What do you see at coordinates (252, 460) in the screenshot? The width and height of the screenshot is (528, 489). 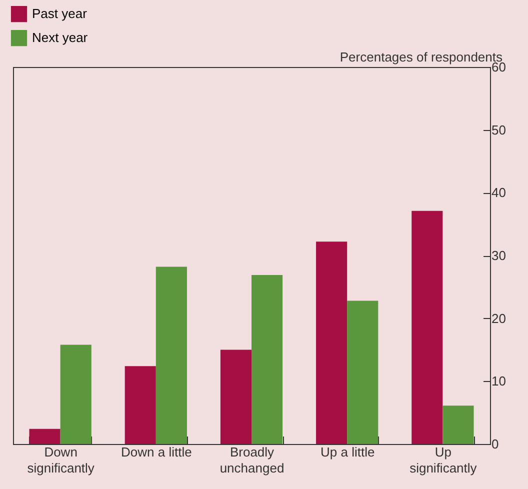 I see `x-tick-label: Broadly unchanged` at bounding box center [252, 460].